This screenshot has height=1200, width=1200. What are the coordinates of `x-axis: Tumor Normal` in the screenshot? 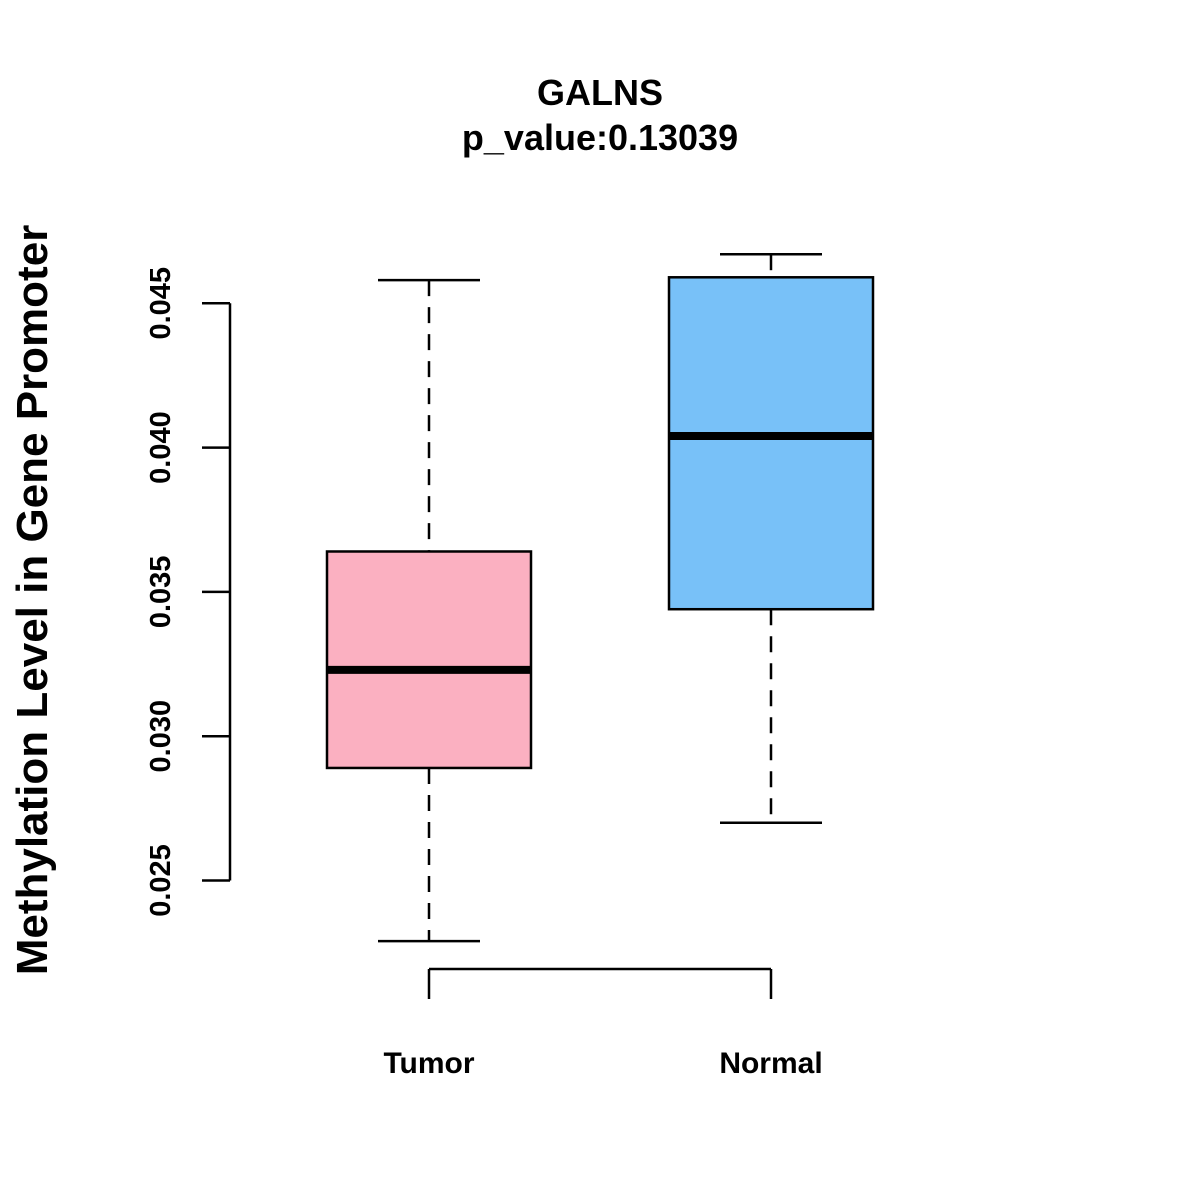 It's located at (603, 1023).